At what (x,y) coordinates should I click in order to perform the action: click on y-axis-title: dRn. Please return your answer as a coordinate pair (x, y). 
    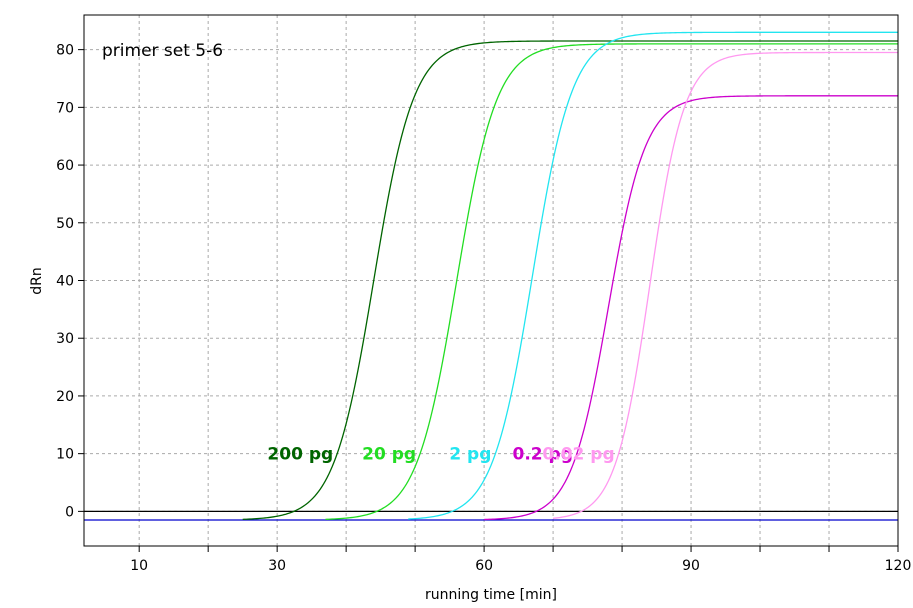
    Looking at the image, I should click on (37, 281).